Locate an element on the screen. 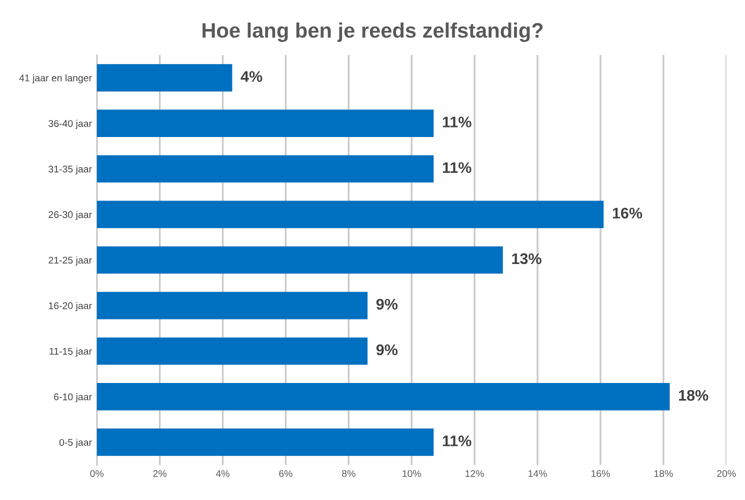  chart-title: Hoe lang ben je reeds zelfstandig? is located at coordinates (372, 32).